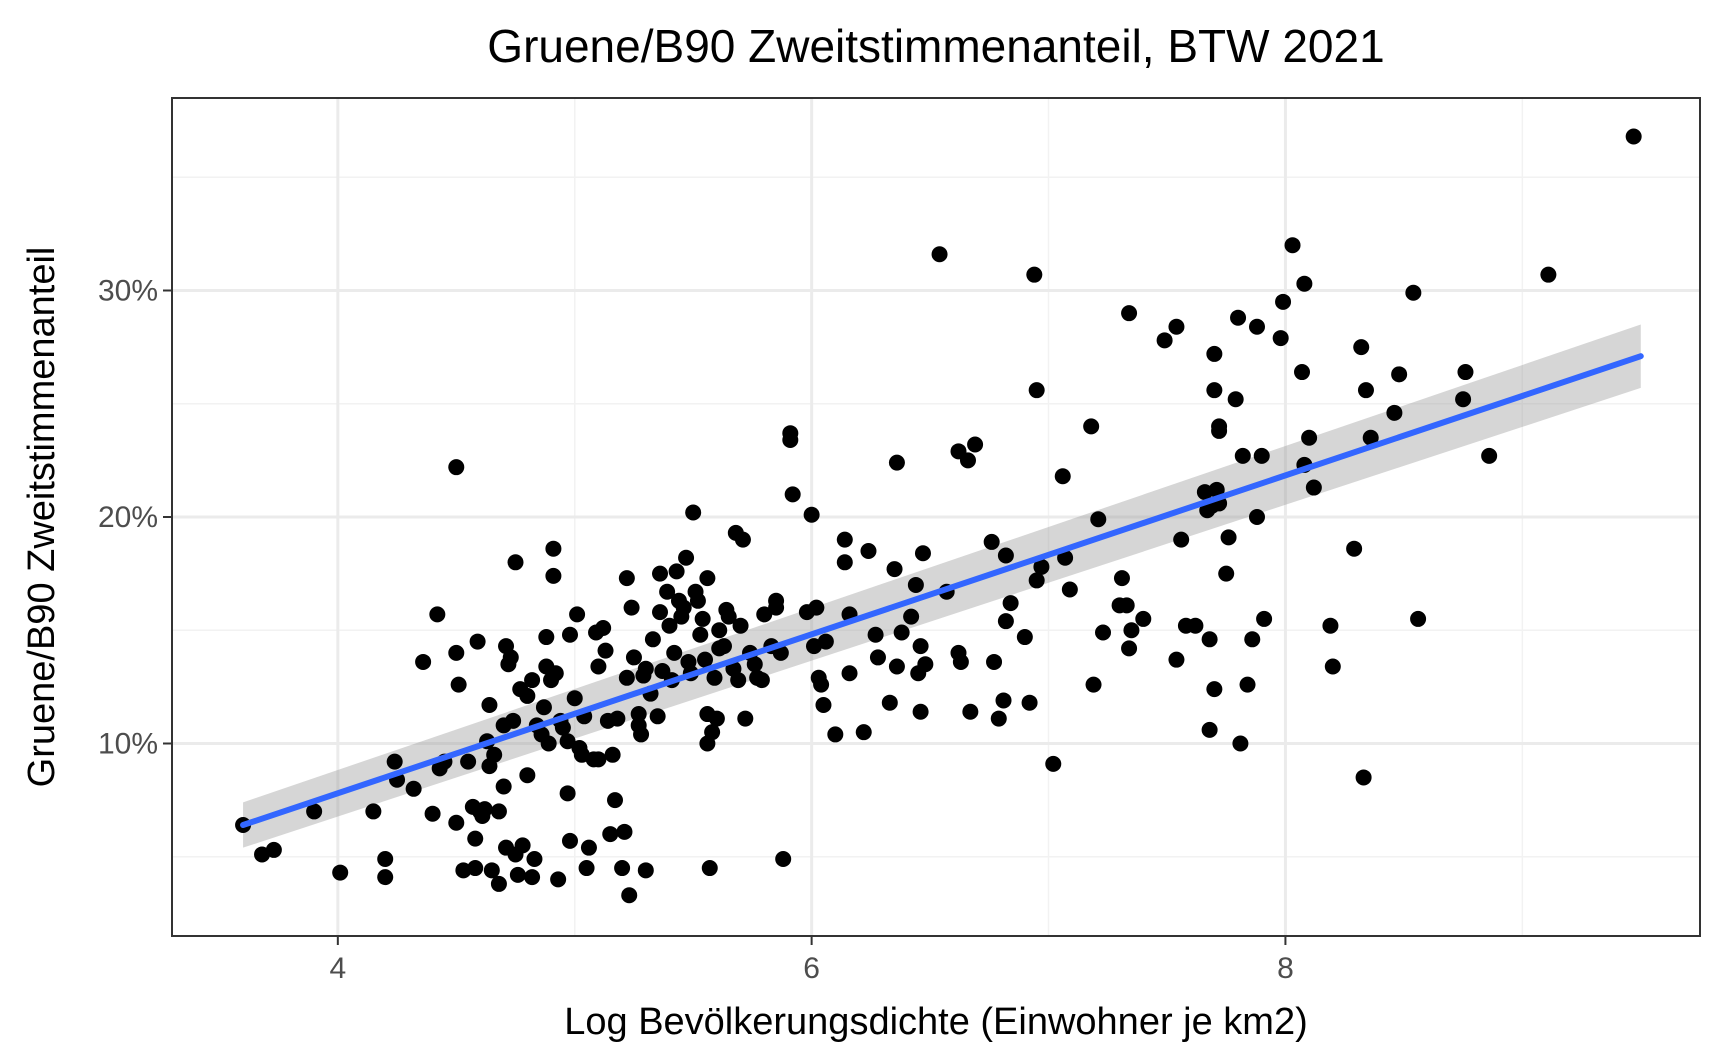 This screenshot has height=1061, width=1718. I want to click on x-tick-label: 8, so click(1285, 968).